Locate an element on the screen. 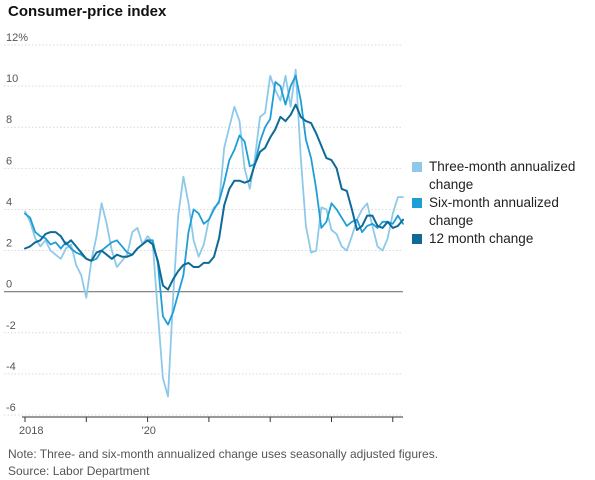 The height and width of the screenshot is (480, 595). legend-label-three-month: Three-month annualized change is located at coordinates (502, 175).